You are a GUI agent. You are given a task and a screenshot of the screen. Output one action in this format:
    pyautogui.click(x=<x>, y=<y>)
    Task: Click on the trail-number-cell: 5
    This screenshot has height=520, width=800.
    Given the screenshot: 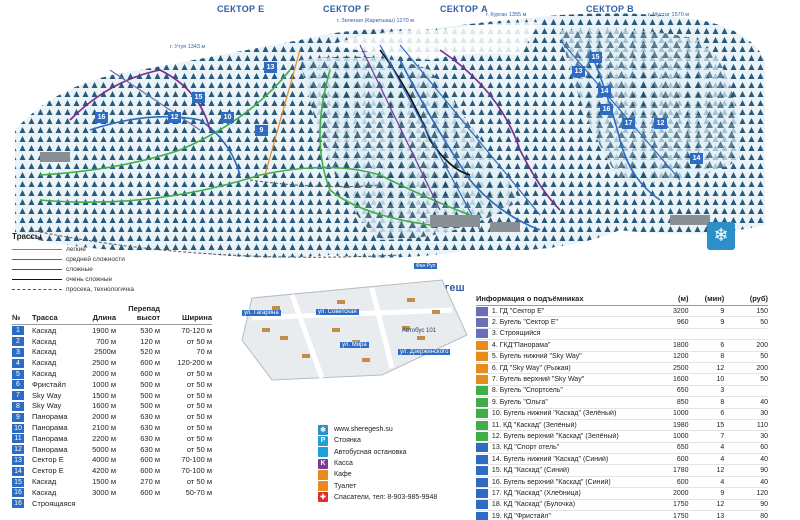 What is the action you would take?
    pyautogui.click(x=21, y=374)
    